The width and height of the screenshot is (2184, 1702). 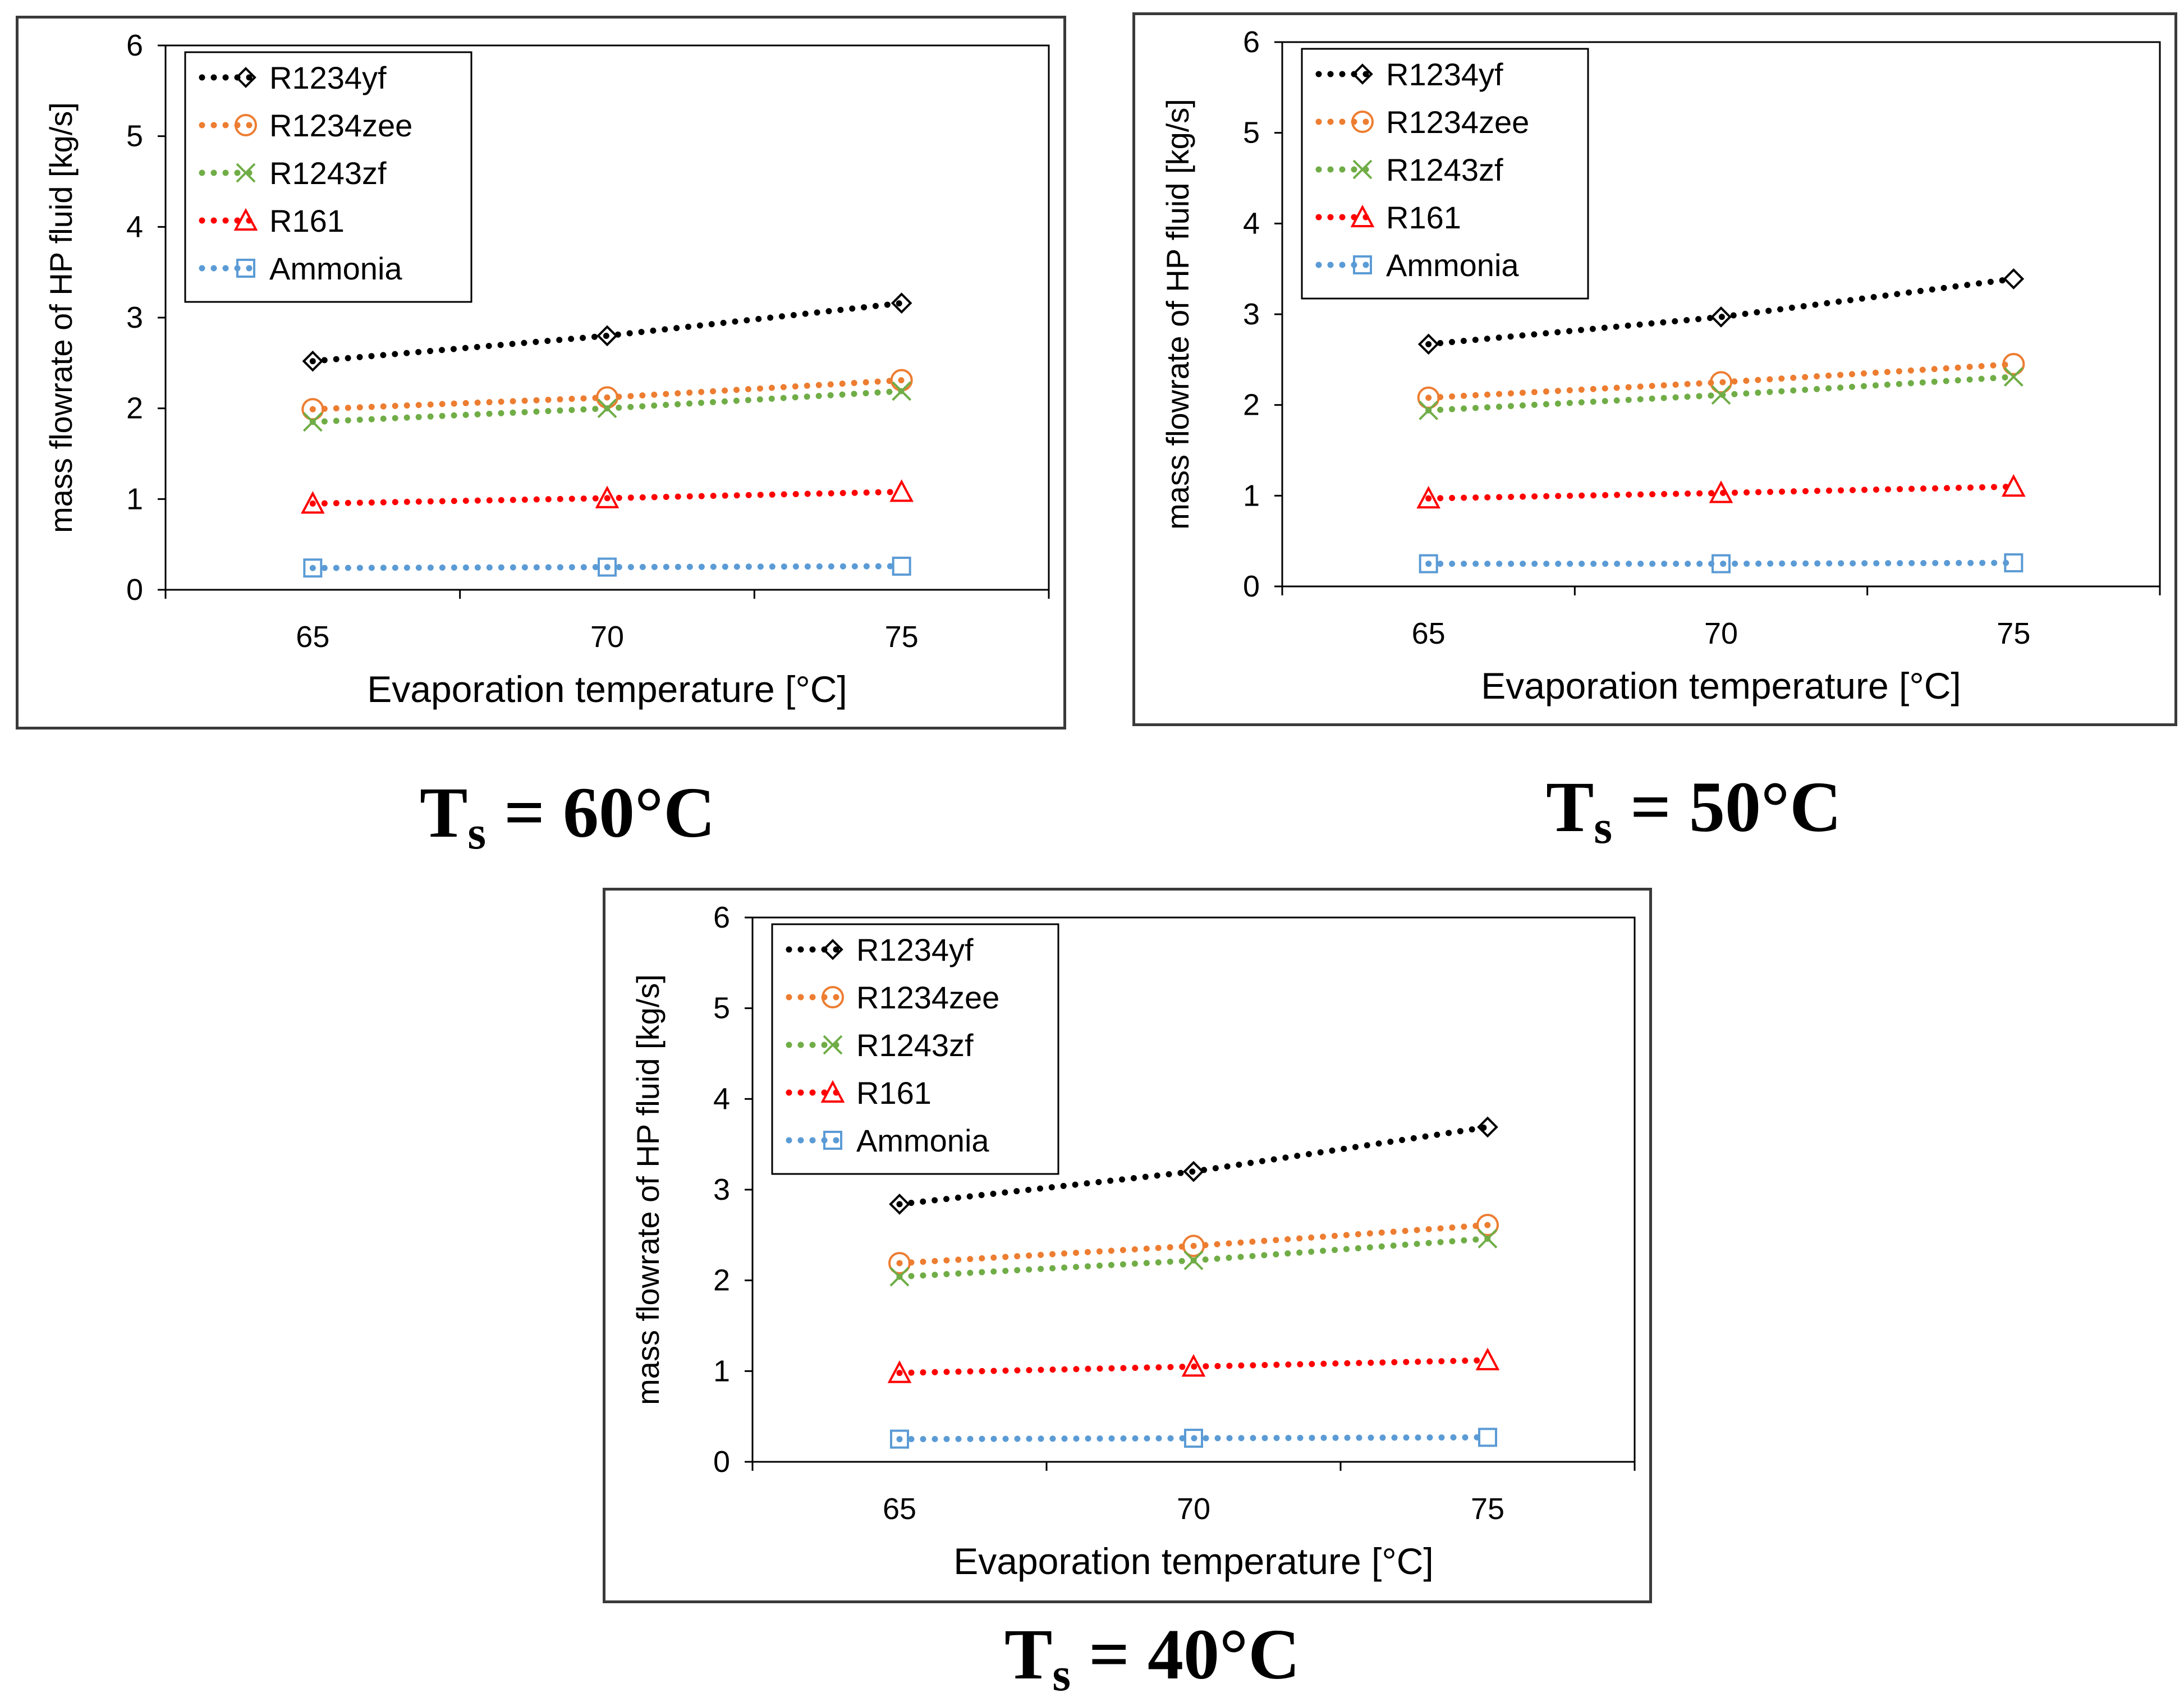 I want to click on chart-caption-ts-50: Ts = 50°C, so click(x=1694, y=810).